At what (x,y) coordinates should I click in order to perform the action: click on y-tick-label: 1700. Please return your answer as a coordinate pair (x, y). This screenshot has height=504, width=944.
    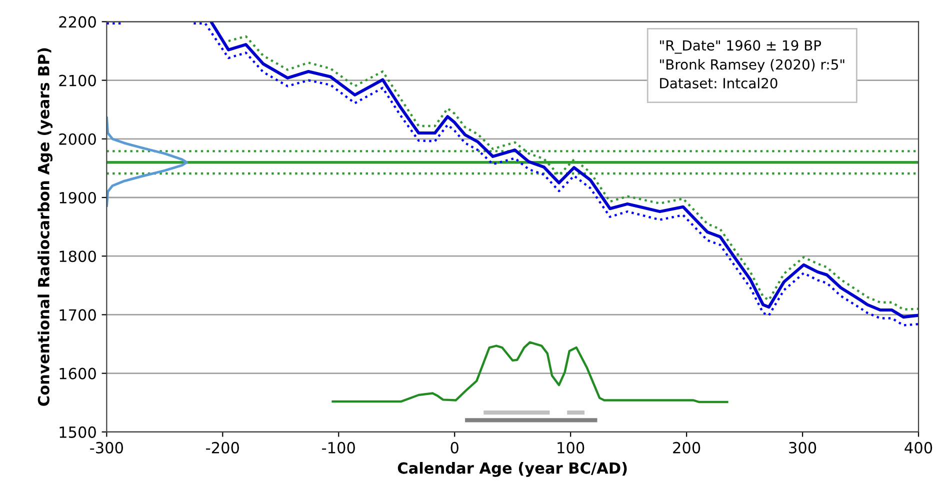
    Looking at the image, I should click on (78, 315).